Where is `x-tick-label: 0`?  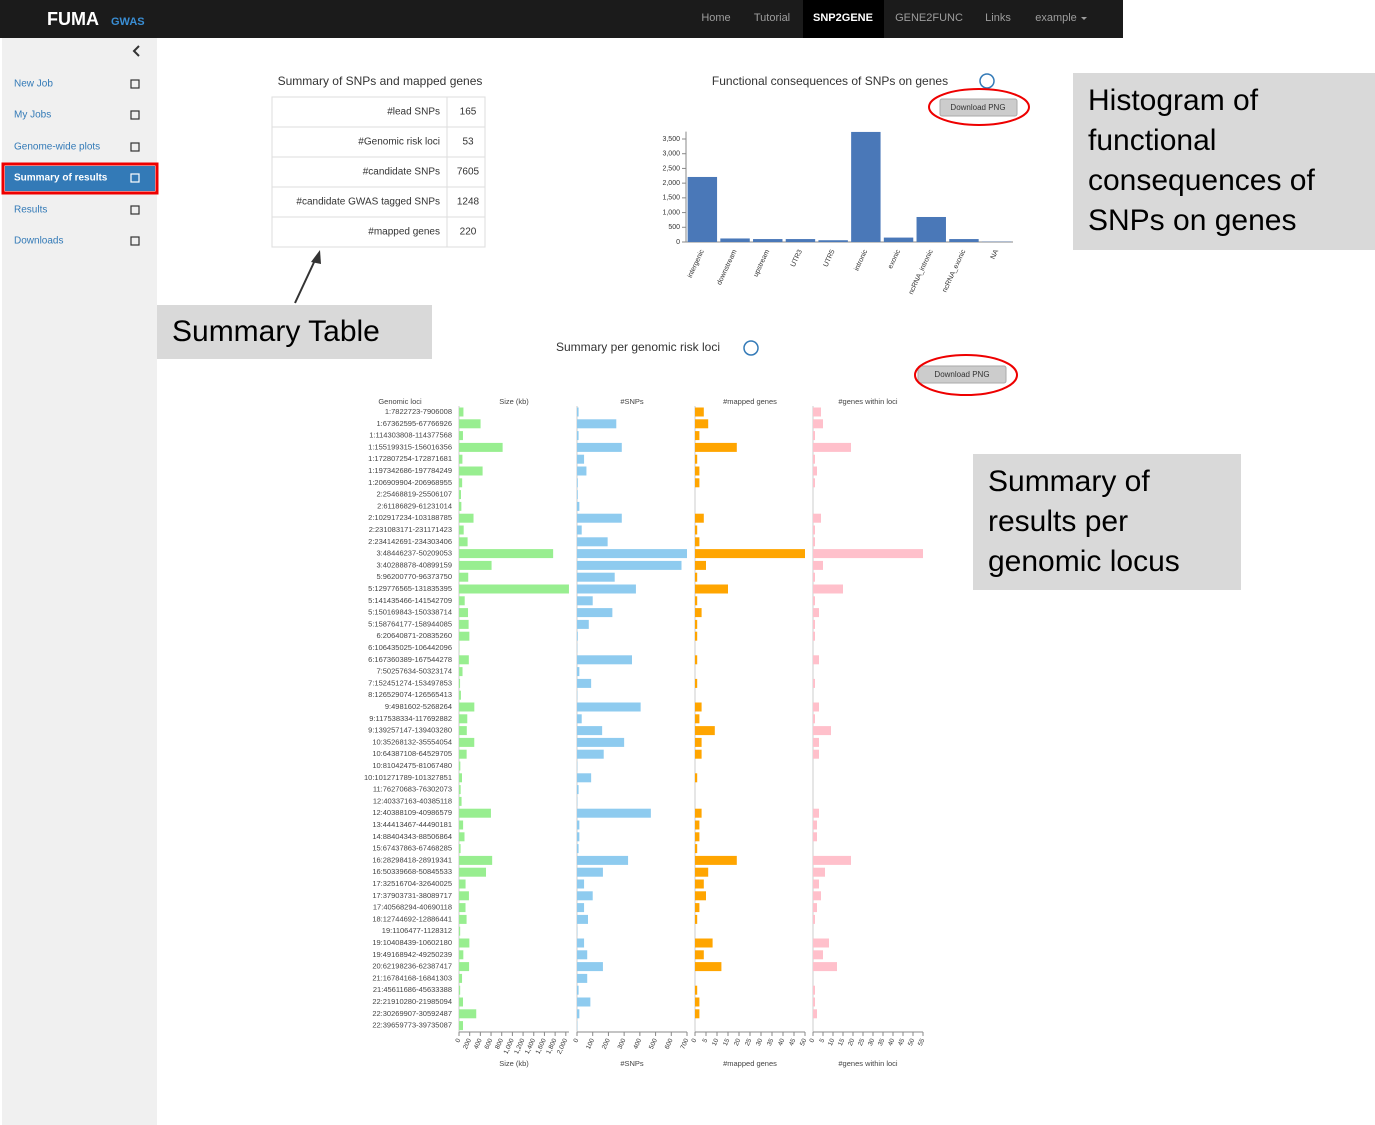 x-tick-label: 0 is located at coordinates (694, 1040).